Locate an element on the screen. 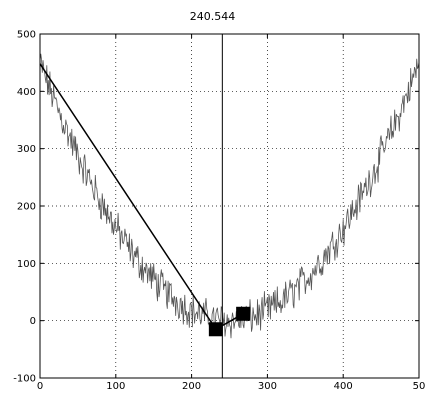  chart-title: 240.544 is located at coordinates (212, 16).